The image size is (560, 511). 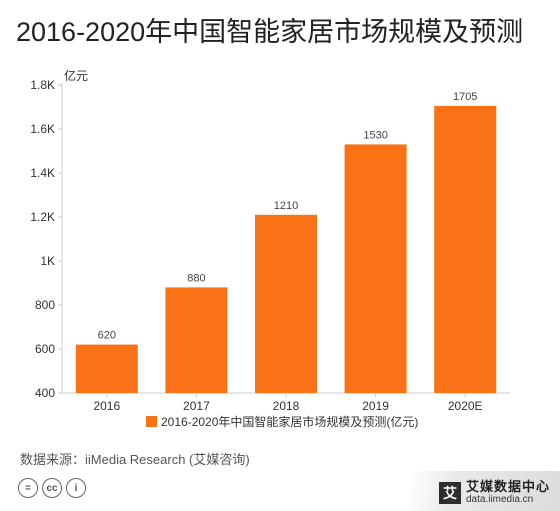 What do you see at coordinates (196, 278) in the screenshot?
I see `data-label: 880` at bounding box center [196, 278].